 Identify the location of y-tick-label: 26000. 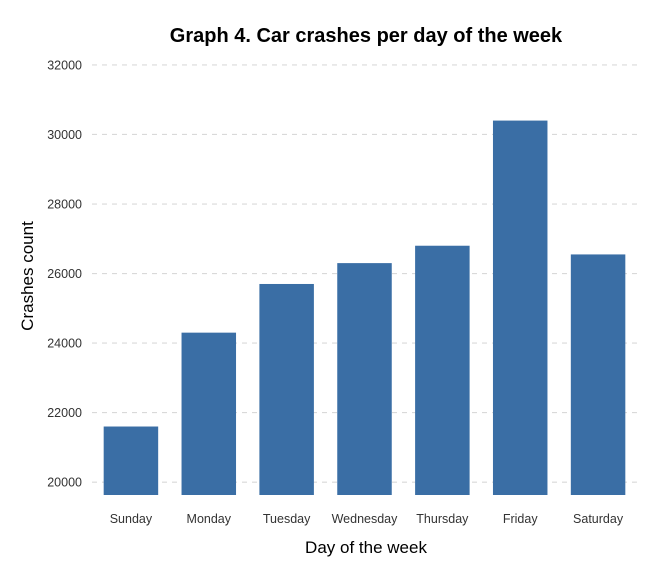
(64, 274).